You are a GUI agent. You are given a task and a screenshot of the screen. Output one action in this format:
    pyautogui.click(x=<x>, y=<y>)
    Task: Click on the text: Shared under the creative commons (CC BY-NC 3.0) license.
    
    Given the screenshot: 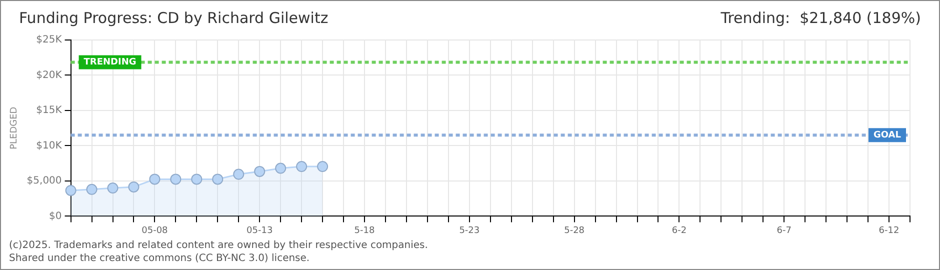 What is the action you would take?
    pyautogui.click(x=160, y=258)
    